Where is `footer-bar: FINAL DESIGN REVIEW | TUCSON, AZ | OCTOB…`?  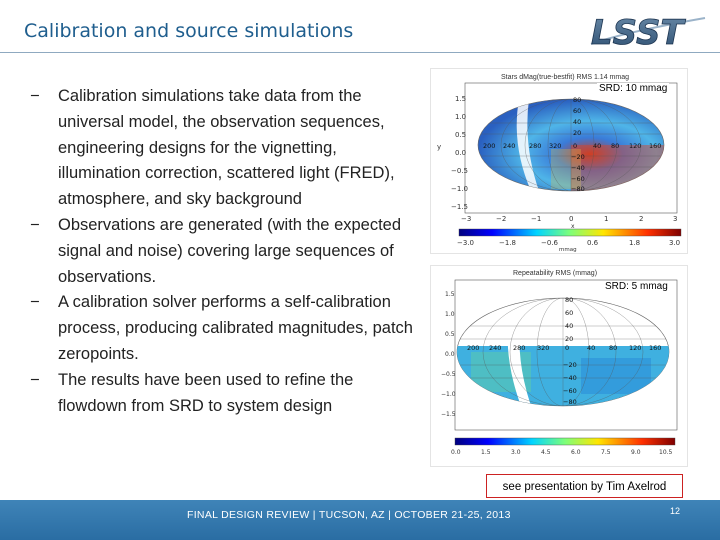 footer-bar: FINAL DESIGN REVIEW | TUCSON, AZ | OCTOB… is located at coordinates (360, 520).